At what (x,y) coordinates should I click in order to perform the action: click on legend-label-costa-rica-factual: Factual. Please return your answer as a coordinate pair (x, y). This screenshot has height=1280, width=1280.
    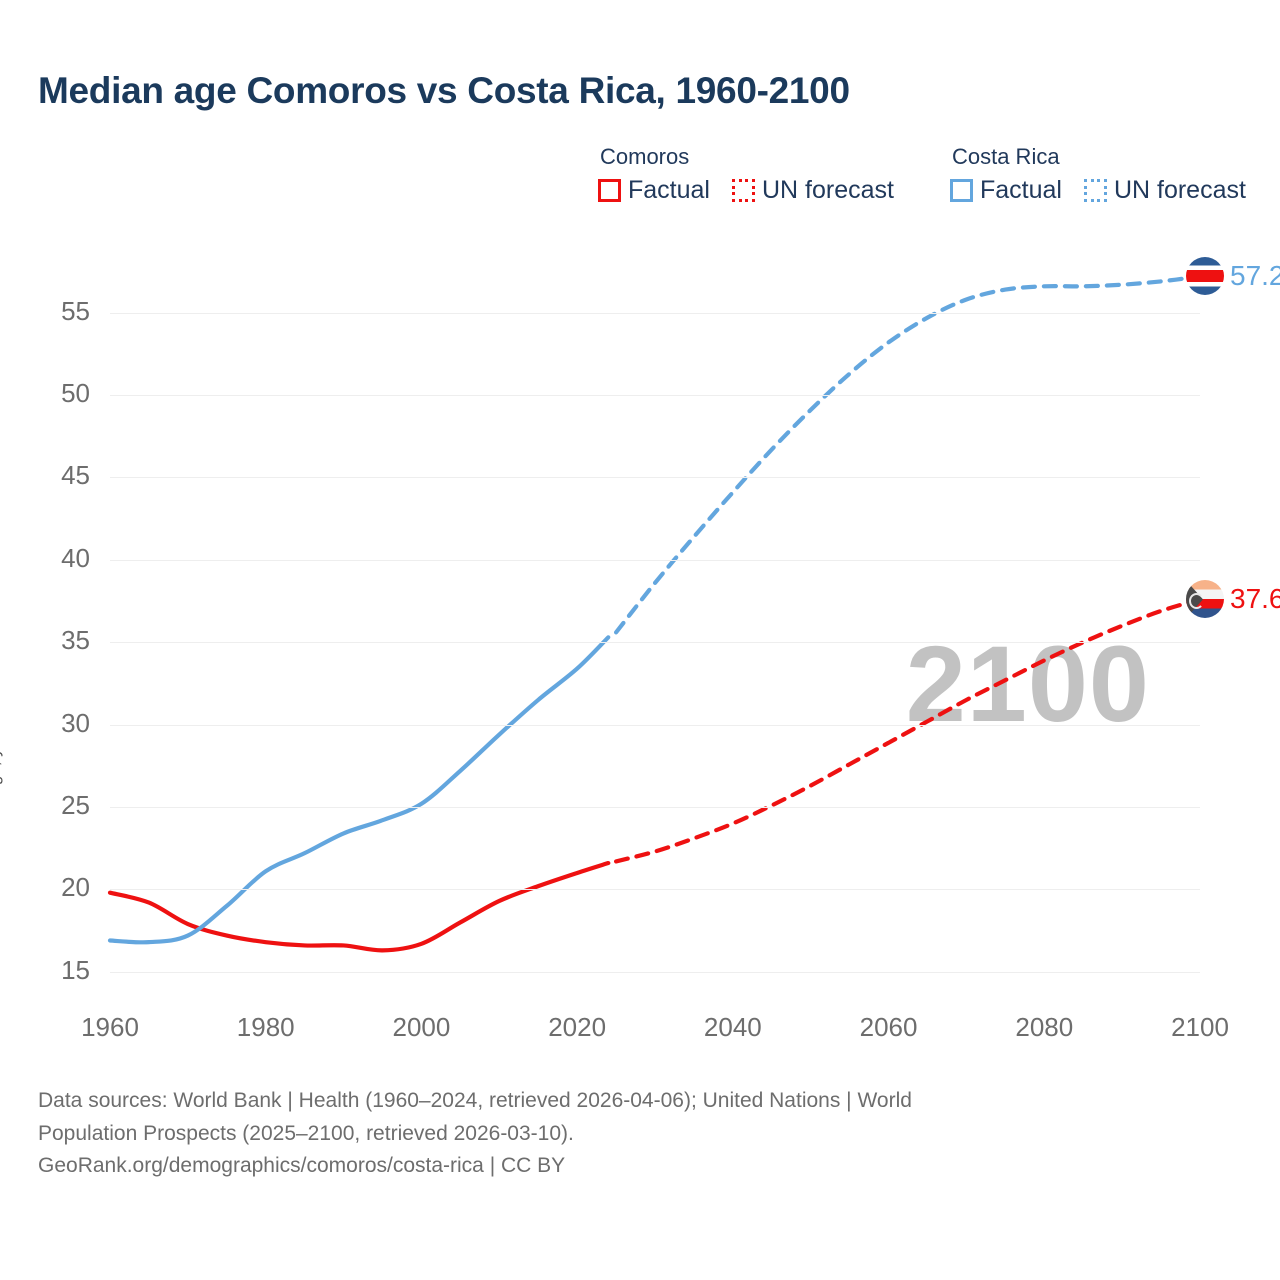
    Looking at the image, I should click on (1020, 190).